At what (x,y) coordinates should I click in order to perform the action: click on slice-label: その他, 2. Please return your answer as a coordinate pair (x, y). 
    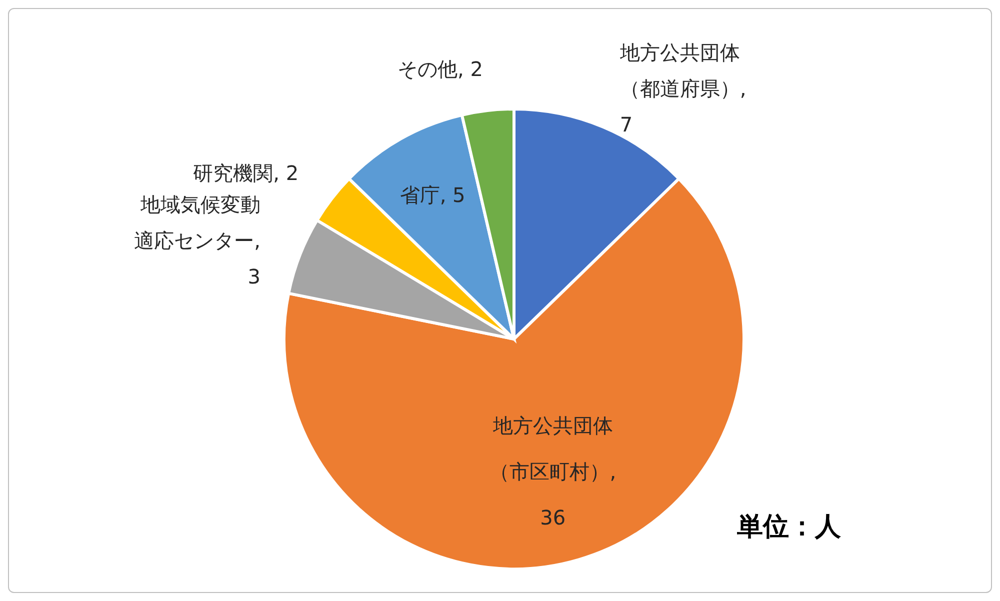
    Looking at the image, I should click on (440, 68).